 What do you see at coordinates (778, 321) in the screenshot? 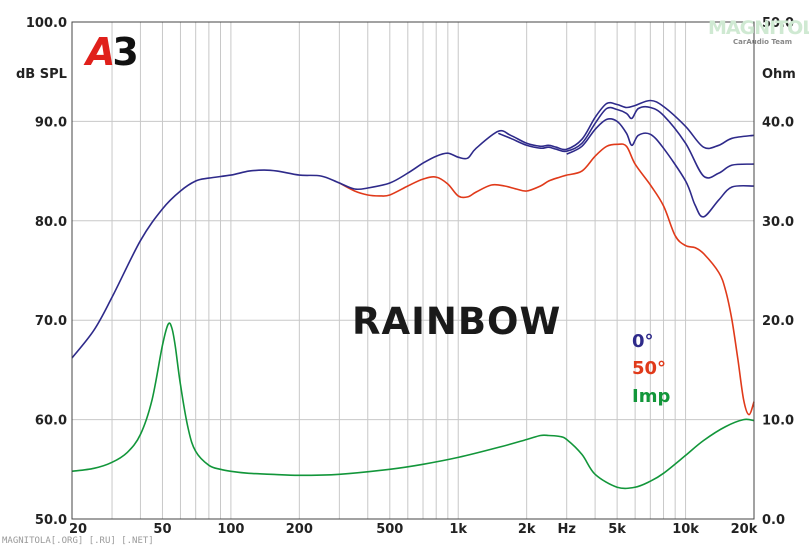
I see `y-tick-right: 20.0` at bounding box center [778, 321].